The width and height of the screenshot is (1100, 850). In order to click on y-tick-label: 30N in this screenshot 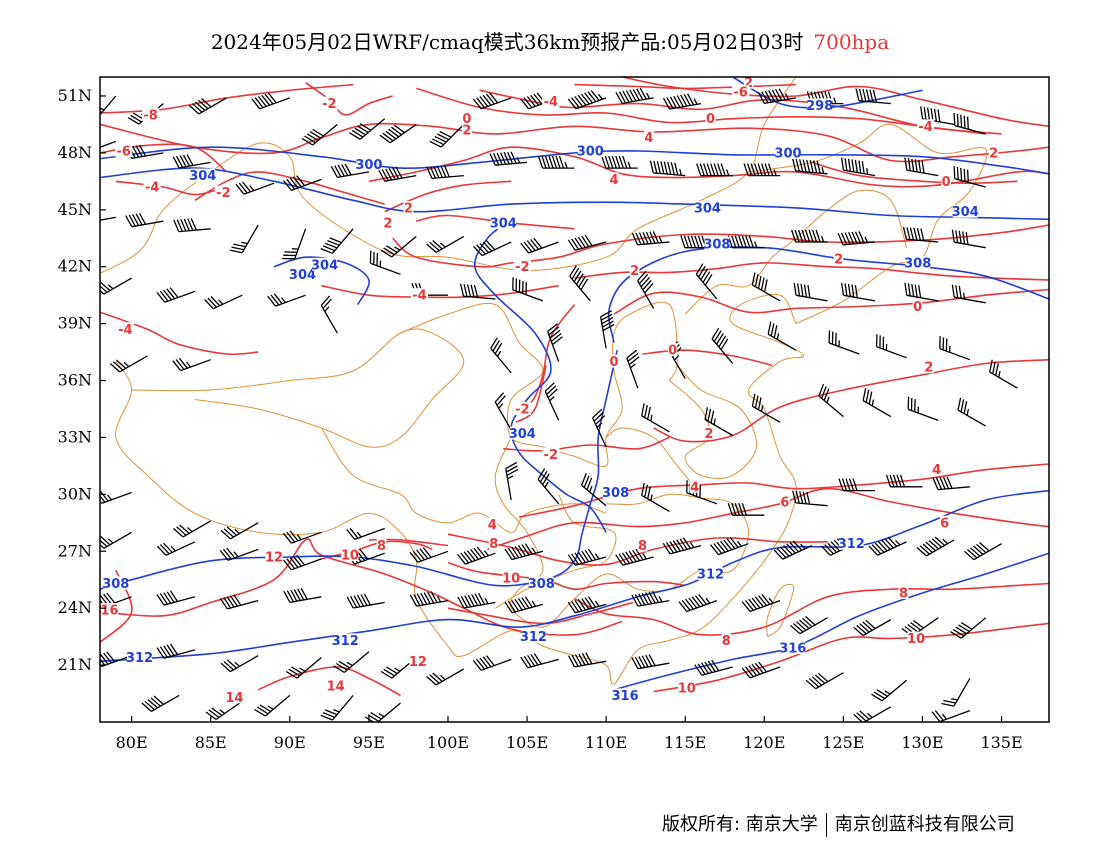, I will do `click(75, 493)`.